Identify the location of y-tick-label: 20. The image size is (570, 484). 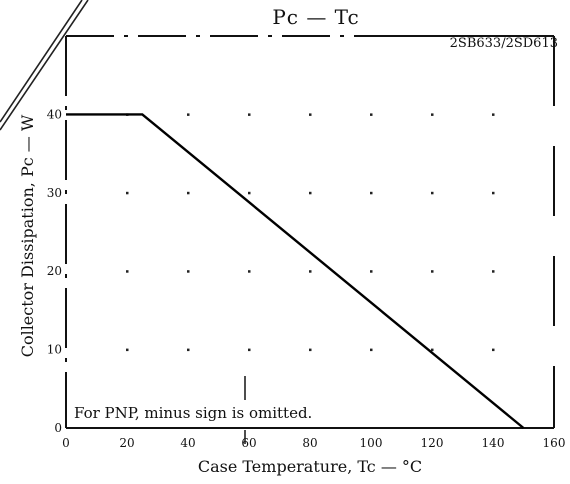
(54, 271).